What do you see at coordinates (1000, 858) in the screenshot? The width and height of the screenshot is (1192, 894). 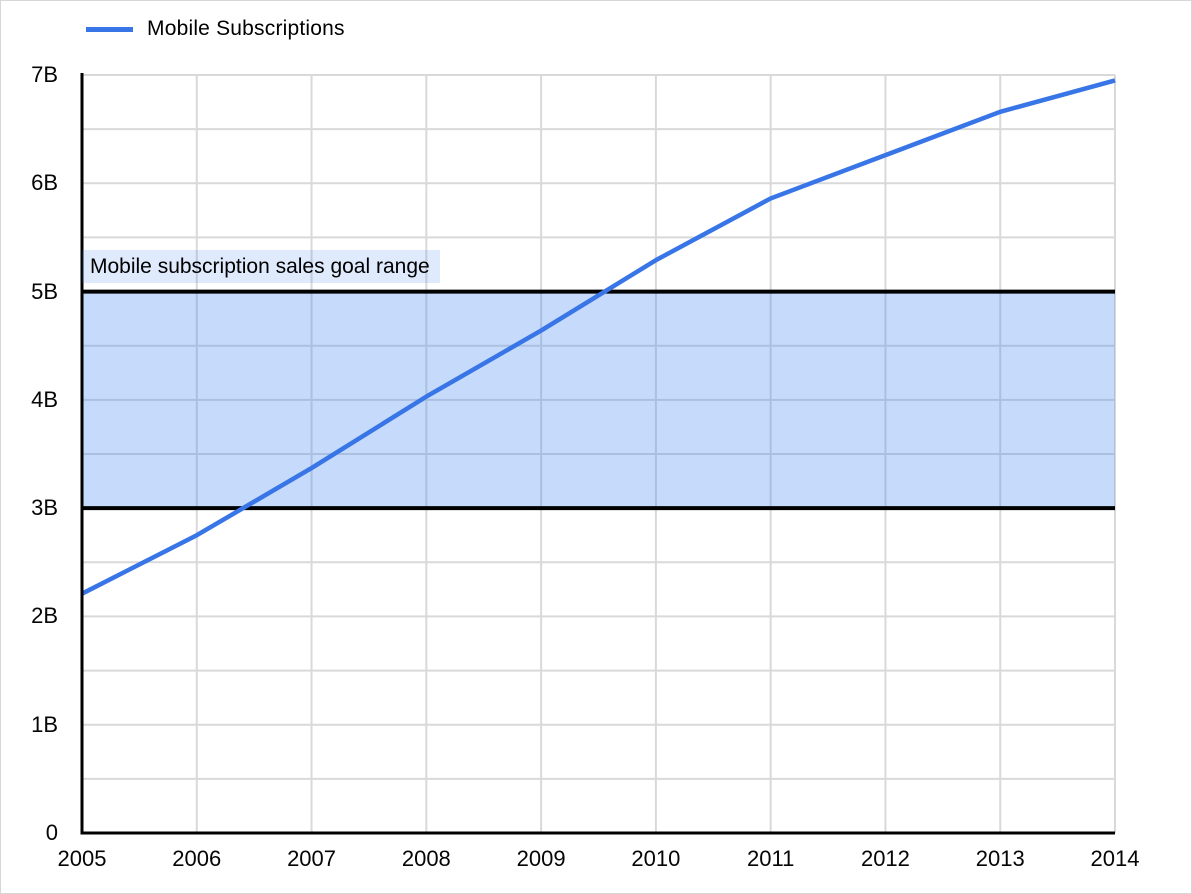 I see `x-tick-label: 2013` at bounding box center [1000, 858].